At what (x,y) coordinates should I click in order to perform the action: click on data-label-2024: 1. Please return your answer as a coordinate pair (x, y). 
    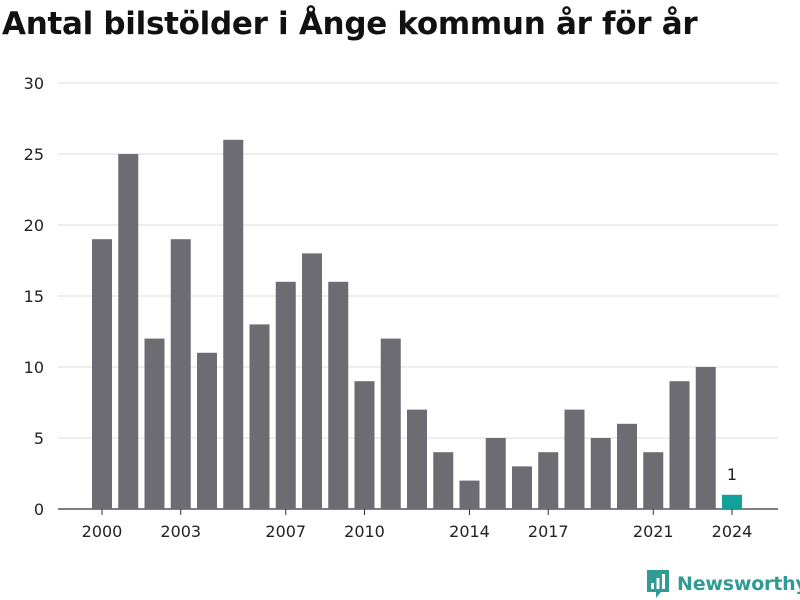
    Looking at the image, I should click on (732, 474).